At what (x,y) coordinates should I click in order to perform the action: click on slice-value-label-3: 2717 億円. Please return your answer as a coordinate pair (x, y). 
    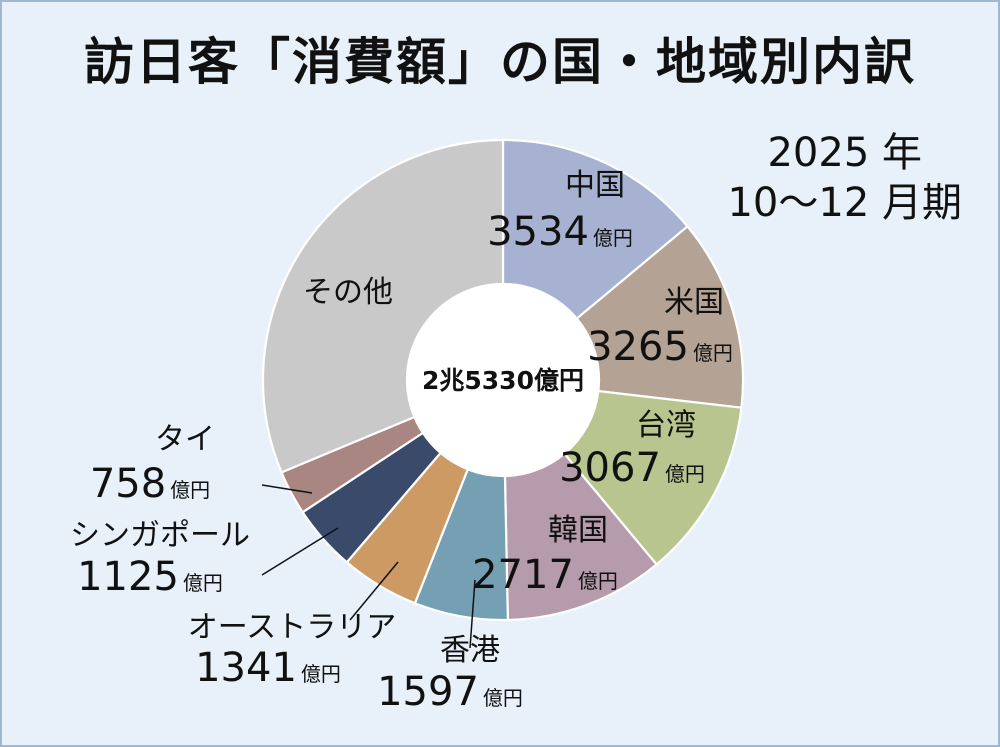
    Looking at the image, I should click on (545, 575).